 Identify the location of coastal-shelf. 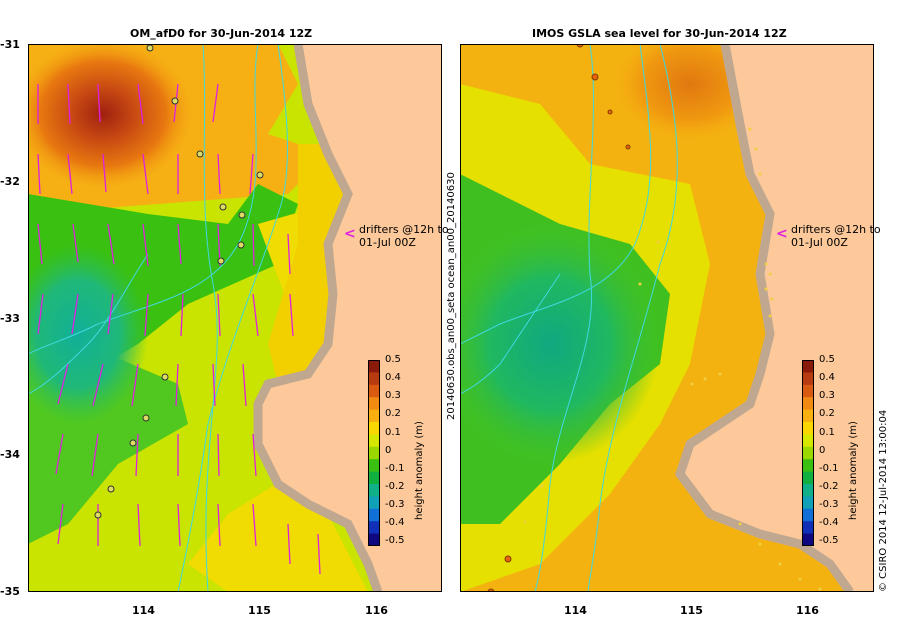
(318, 318).